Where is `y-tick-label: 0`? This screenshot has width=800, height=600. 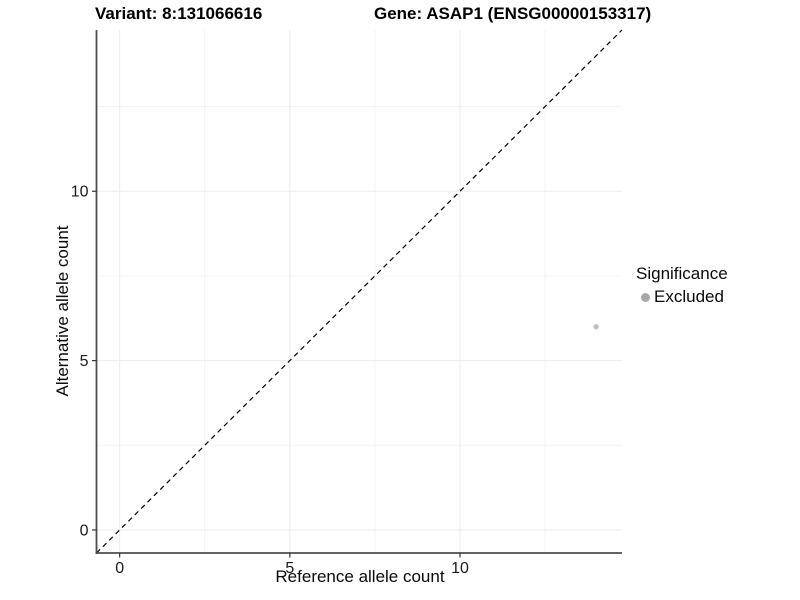
y-tick-label: 0 is located at coordinates (84, 530).